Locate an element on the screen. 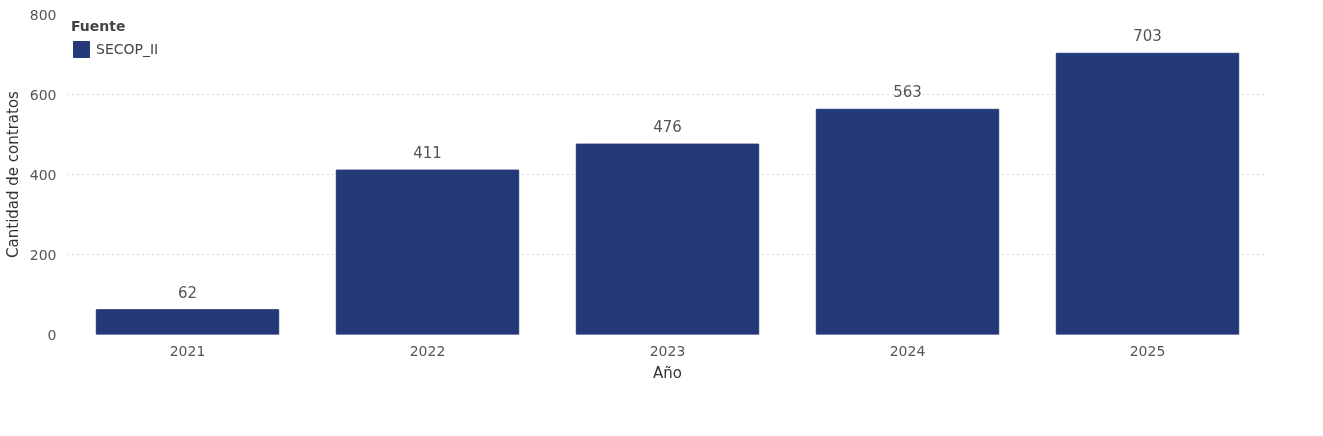 Image resolution: width=1323 pixels, height=436 pixels. legend-label: SECOP_II is located at coordinates (127, 49).